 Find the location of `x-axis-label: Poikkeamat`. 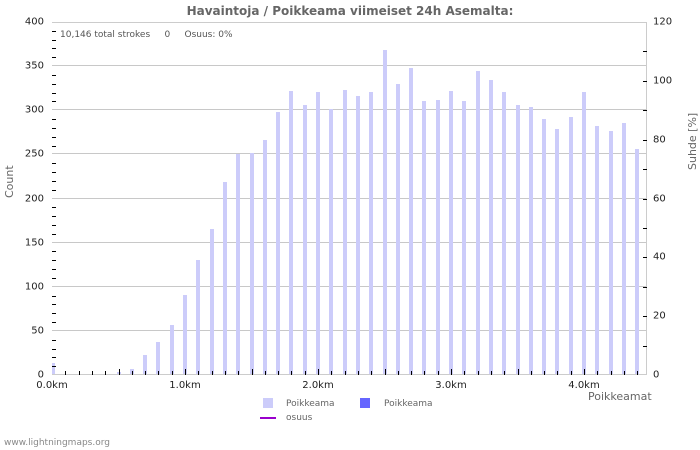

x-axis-label: Poikkeamat is located at coordinates (620, 396).